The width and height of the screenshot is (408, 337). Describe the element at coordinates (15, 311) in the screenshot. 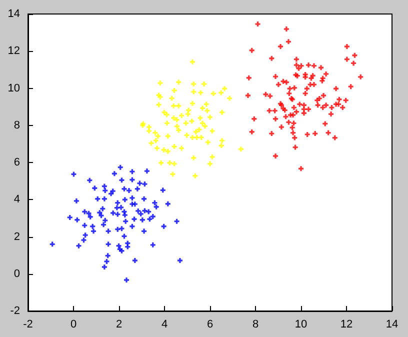

I see `y-tick-label: -2` at that location.